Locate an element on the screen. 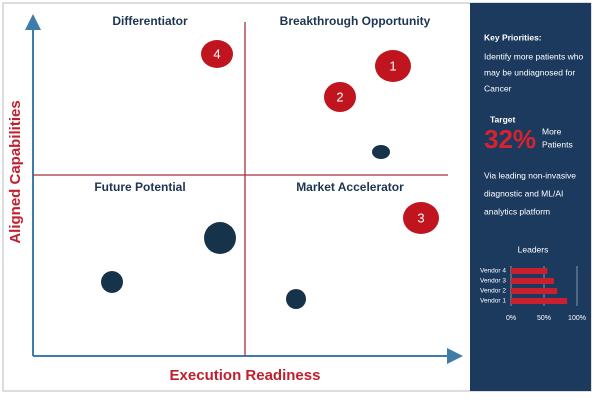  bubble-label: 4 is located at coordinates (216, 53).